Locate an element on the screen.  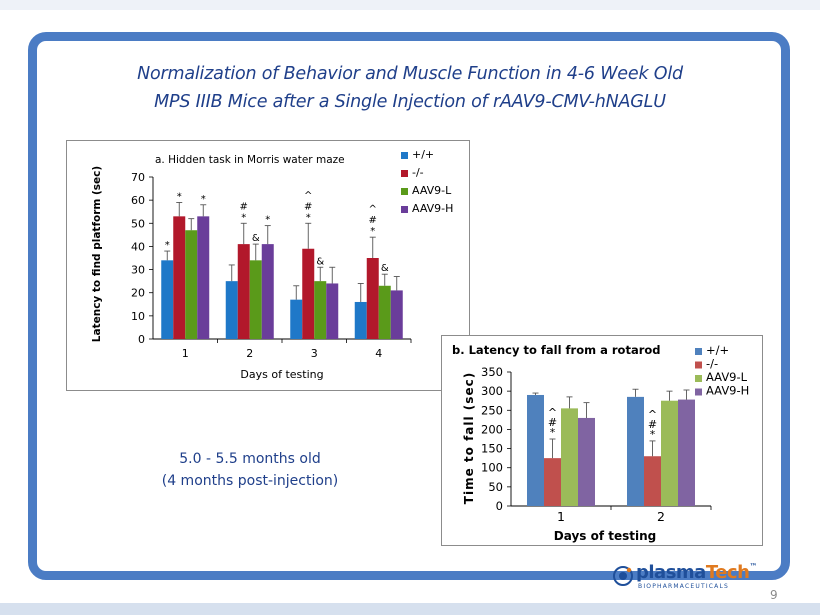
chart-a-x-axis-title: Days of testing is located at coordinates (281, 374).